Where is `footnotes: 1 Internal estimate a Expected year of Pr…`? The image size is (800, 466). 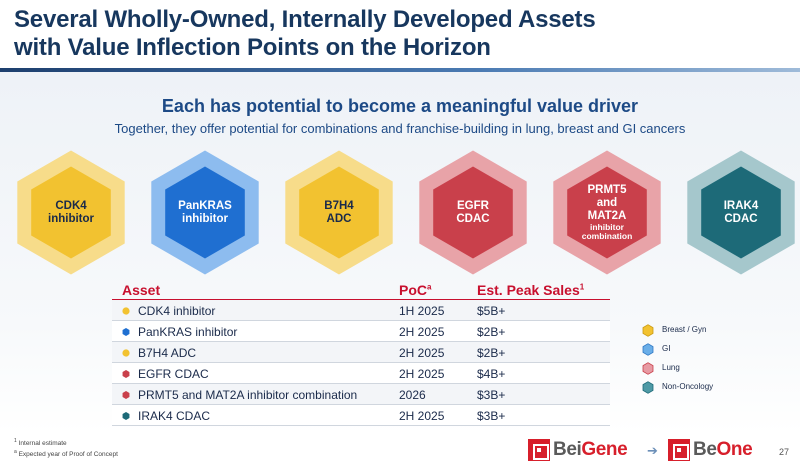
footnotes: 1 Internal estimate a Expected year of Pr… is located at coordinates (66, 448).